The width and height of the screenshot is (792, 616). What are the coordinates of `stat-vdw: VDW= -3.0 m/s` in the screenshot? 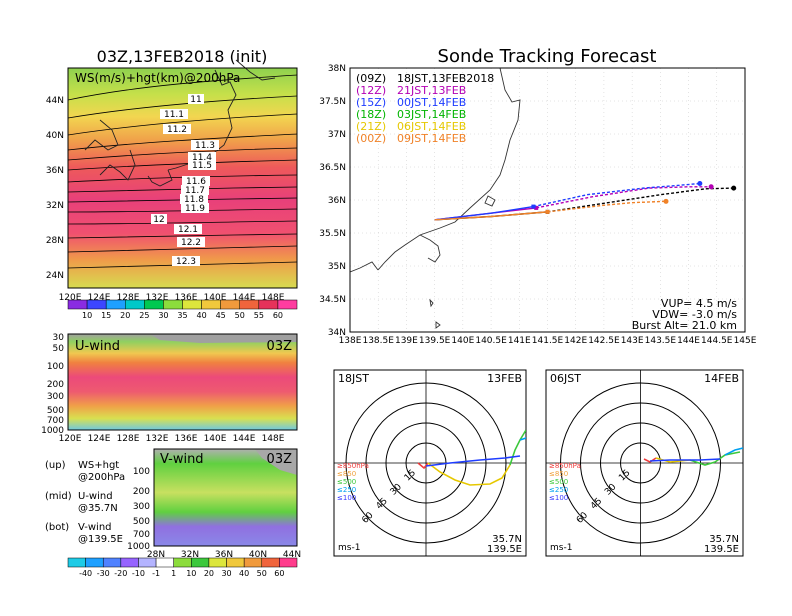 It's located at (694, 314).